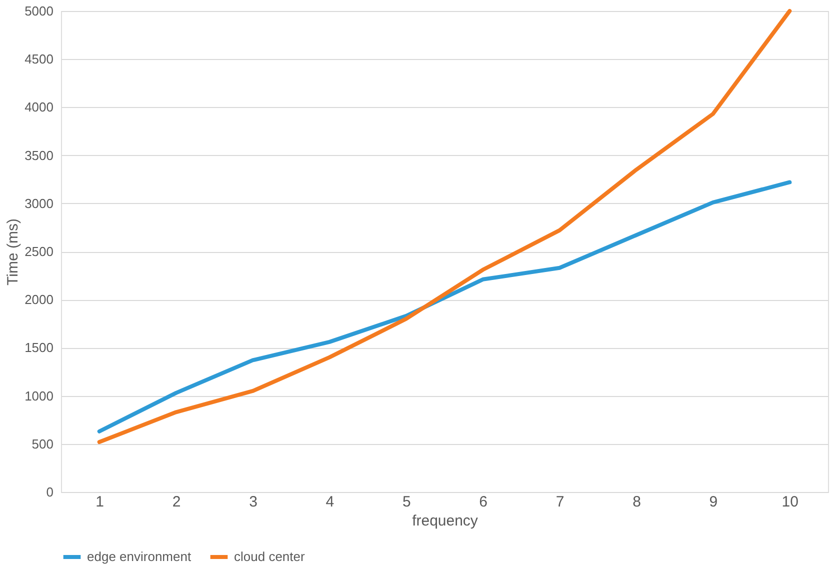 The width and height of the screenshot is (833, 570). I want to click on legend-label: cloud center, so click(270, 556).